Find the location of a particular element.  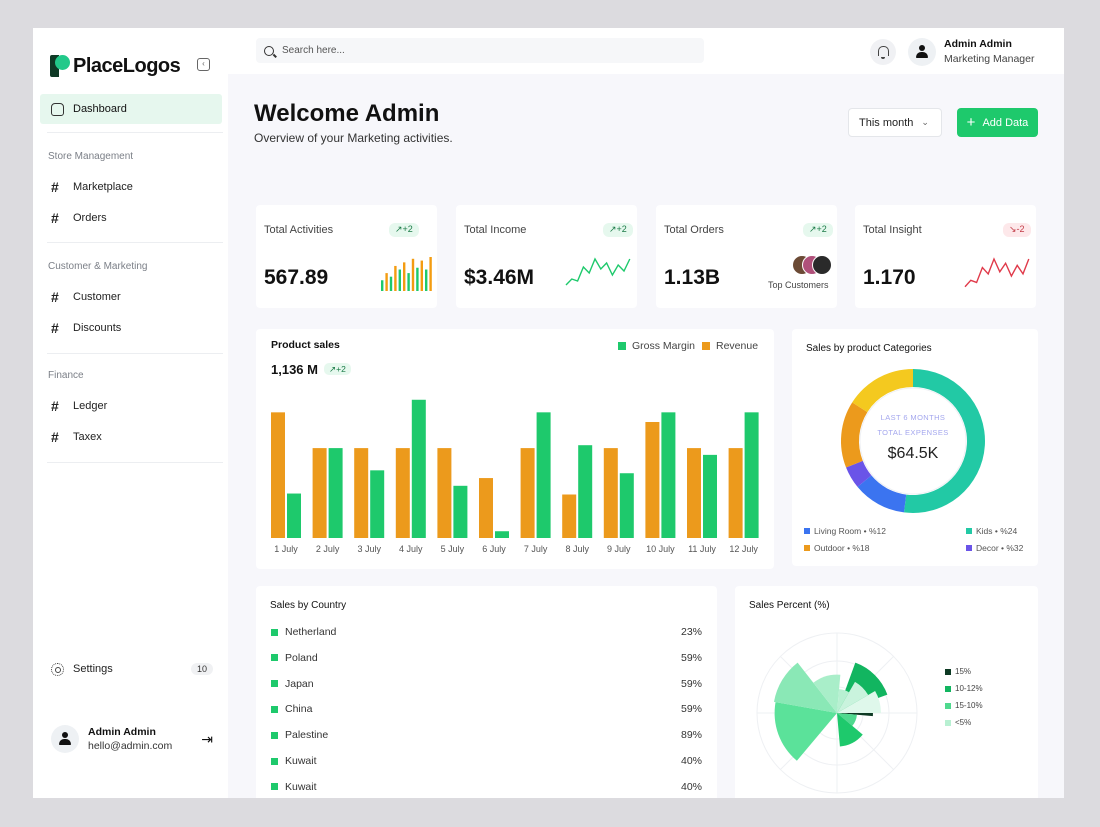

sales-percent-card: Sales Percent (%) 15% 10-12% 15-10% <5% is located at coordinates (886, 692).